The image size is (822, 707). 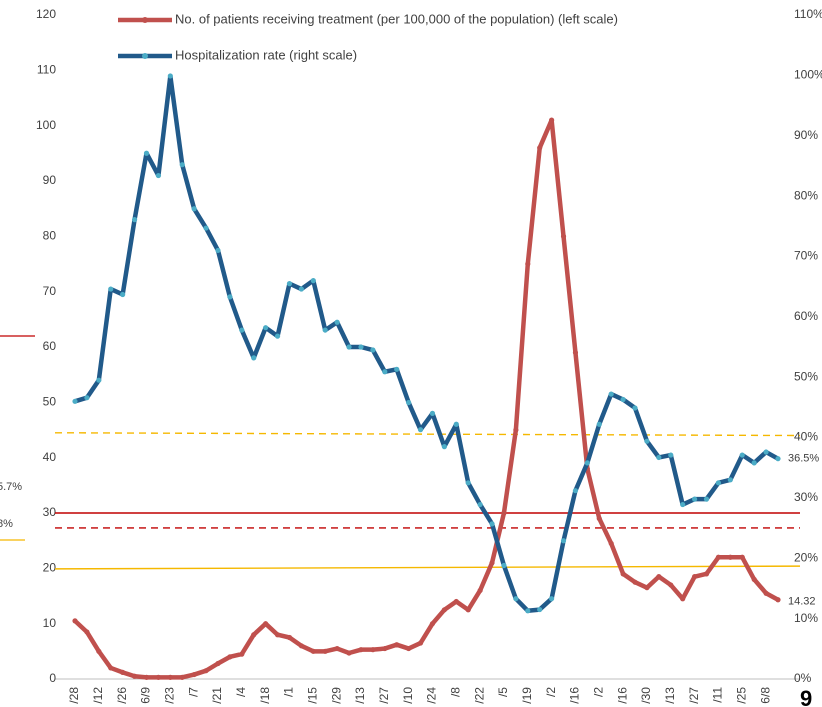 What do you see at coordinates (50, 346) in the screenshot?
I see `y-tick-label: 60` at bounding box center [50, 346].